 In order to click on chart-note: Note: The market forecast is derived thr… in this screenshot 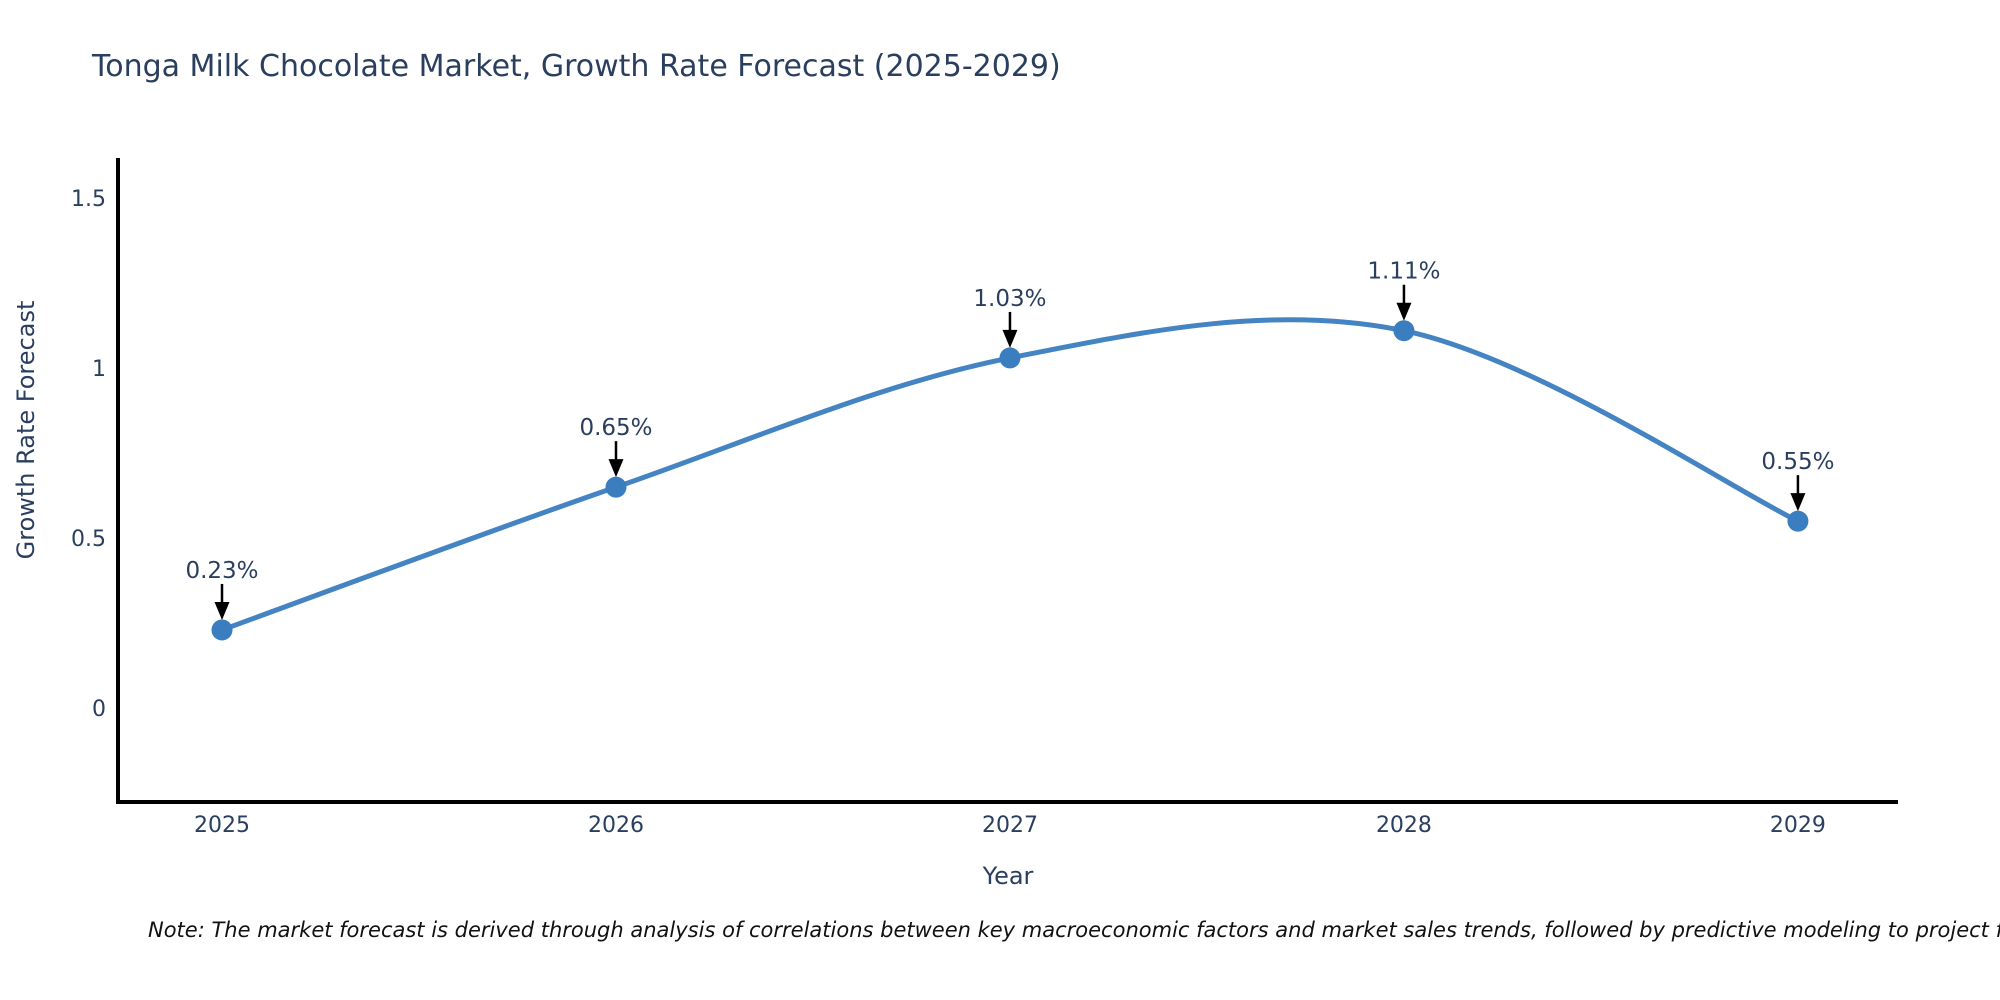, I will do `click(1074, 930)`.